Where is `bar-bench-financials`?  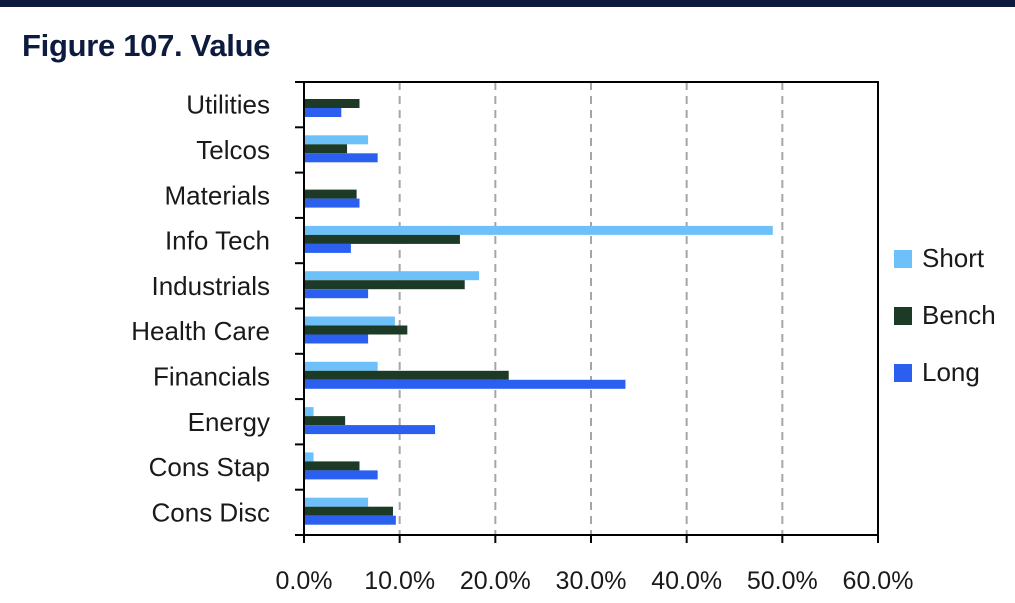 bar-bench-financials is located at coordinates (406, 375).